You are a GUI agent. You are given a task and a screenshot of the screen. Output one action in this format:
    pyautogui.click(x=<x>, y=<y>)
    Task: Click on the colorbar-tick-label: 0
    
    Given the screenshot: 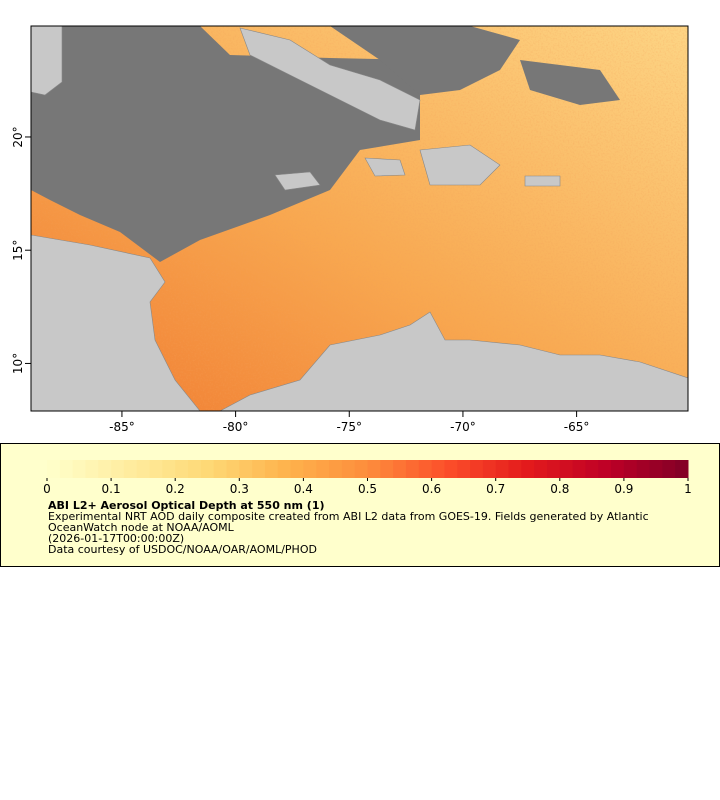 What is the action you would take?
    pyautogui.click(x=47, y=489)
    